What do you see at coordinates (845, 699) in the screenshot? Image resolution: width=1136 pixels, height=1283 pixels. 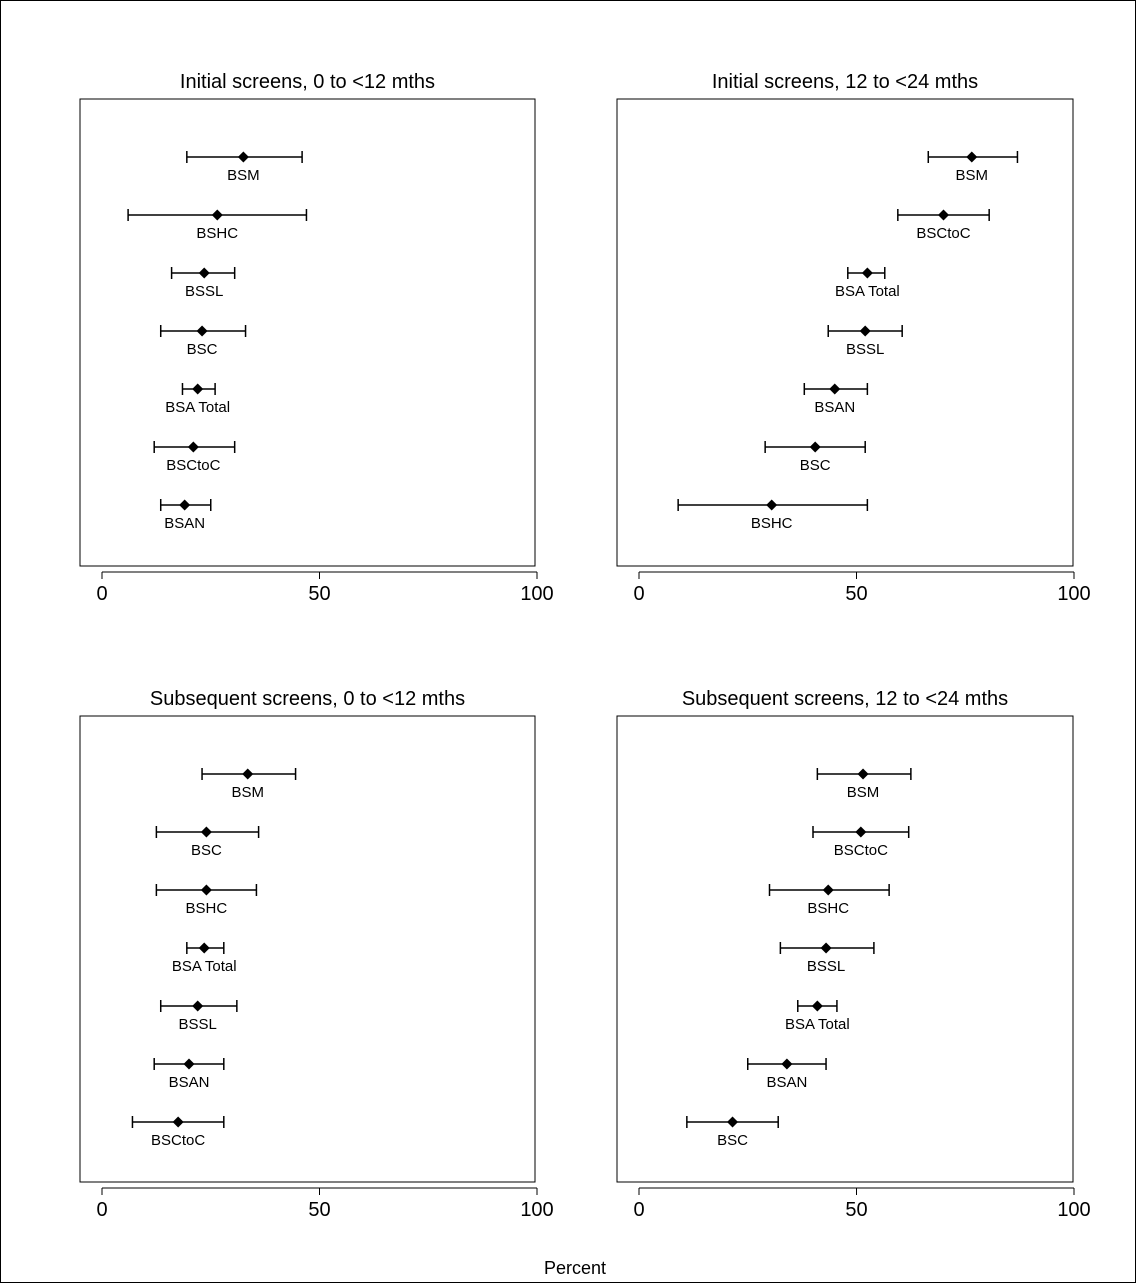 I see `panel-title: Subsequent screens, 12 to <24 mths` at bounding box center [845, 699].